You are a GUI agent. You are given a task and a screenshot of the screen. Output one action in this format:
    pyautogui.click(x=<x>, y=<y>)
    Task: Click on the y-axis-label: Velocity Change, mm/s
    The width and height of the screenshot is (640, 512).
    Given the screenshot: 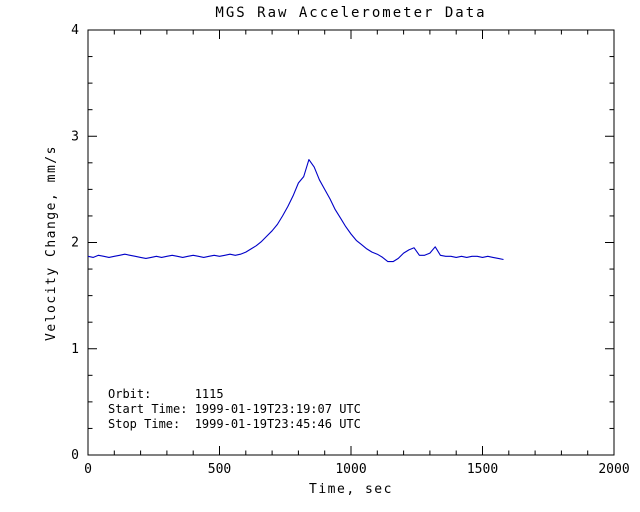 What is the action you would take?
    pyautogui.click(x=51, y=243)
    